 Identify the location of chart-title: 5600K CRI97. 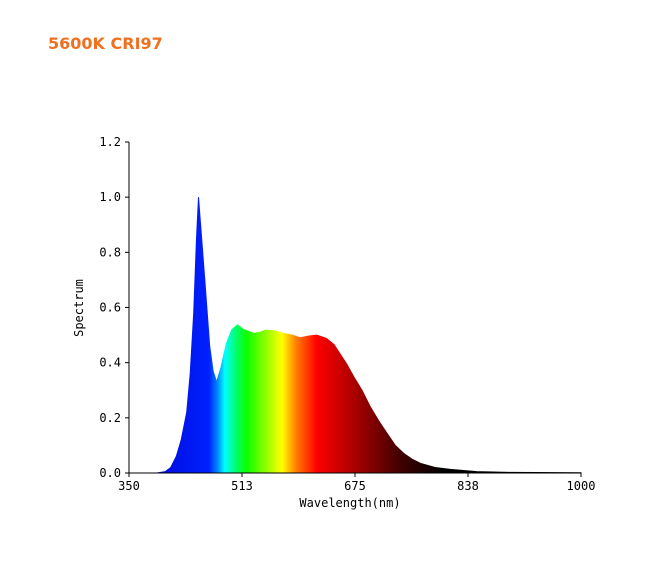
(105, 43).